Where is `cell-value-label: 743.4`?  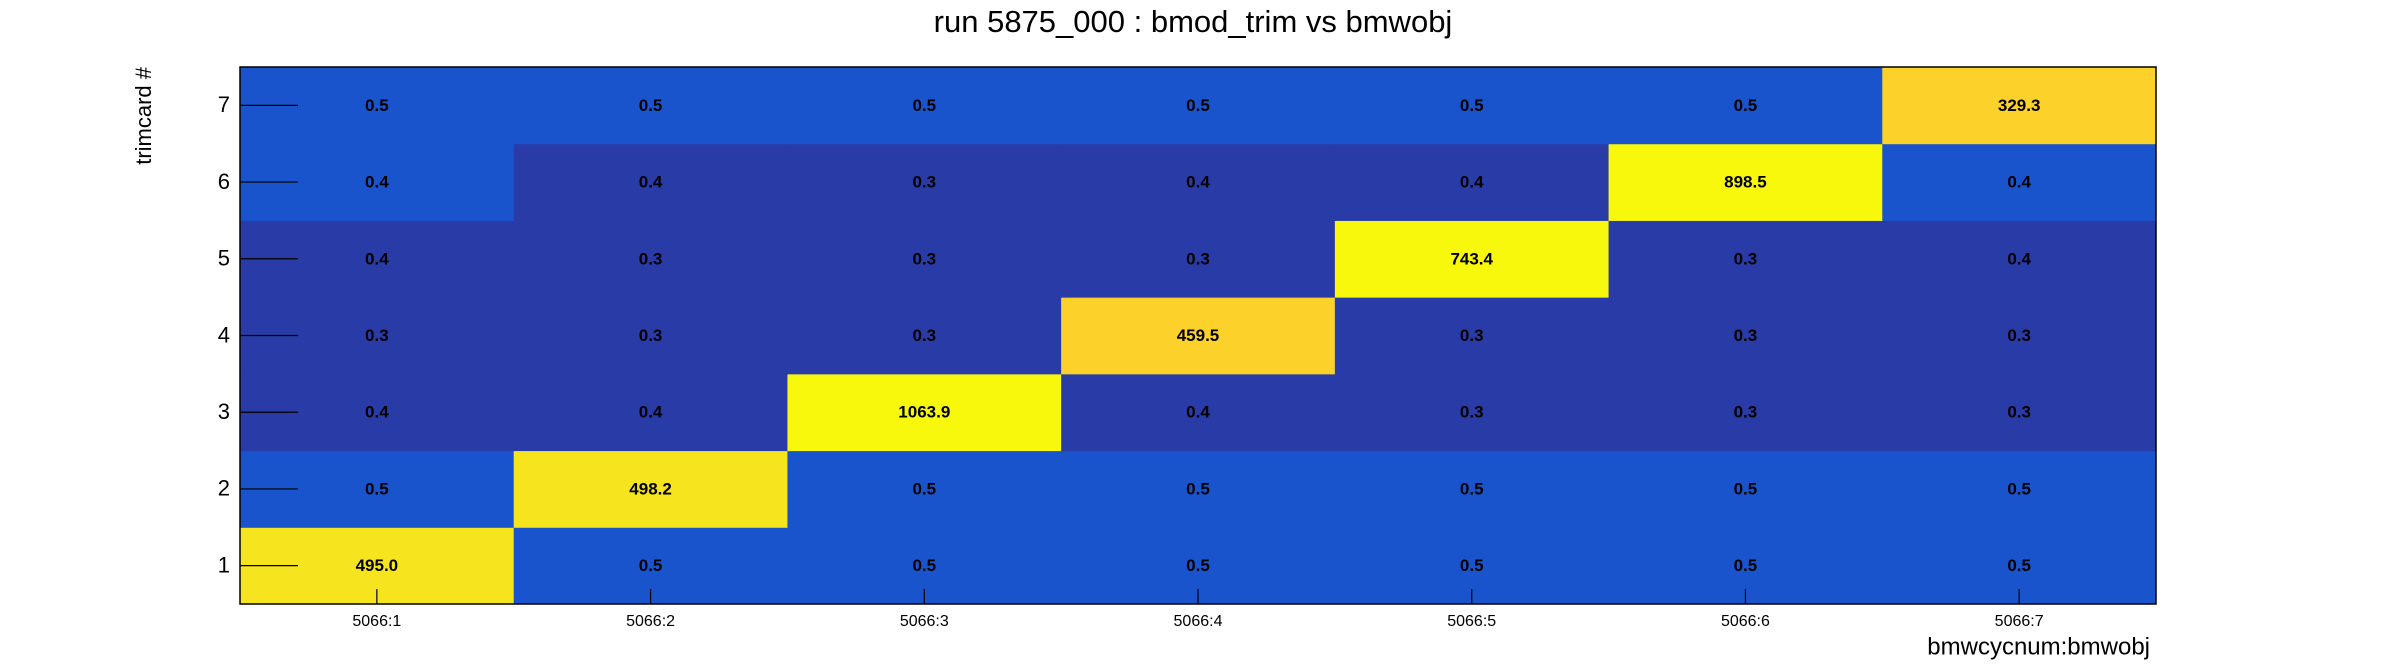 cell-value-label: 743.4 is located at coordinates (1471, 258).